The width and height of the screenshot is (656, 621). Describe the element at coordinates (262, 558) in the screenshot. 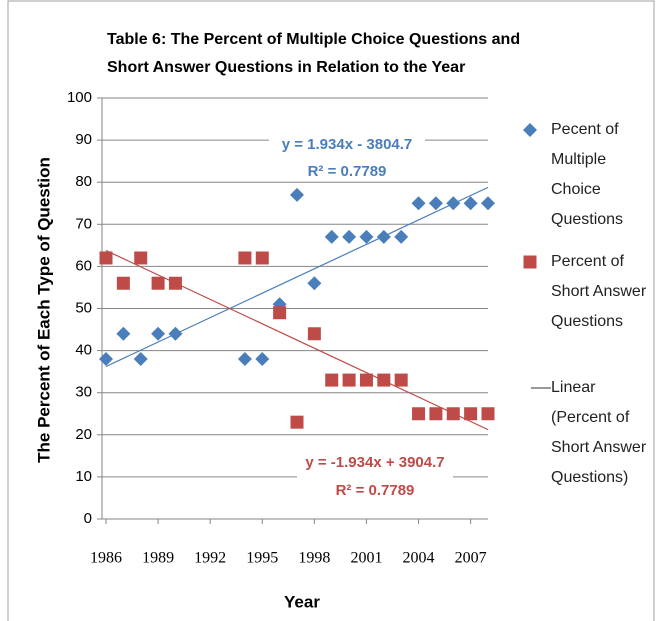

I see `x-tick-label: 1995` at that location.